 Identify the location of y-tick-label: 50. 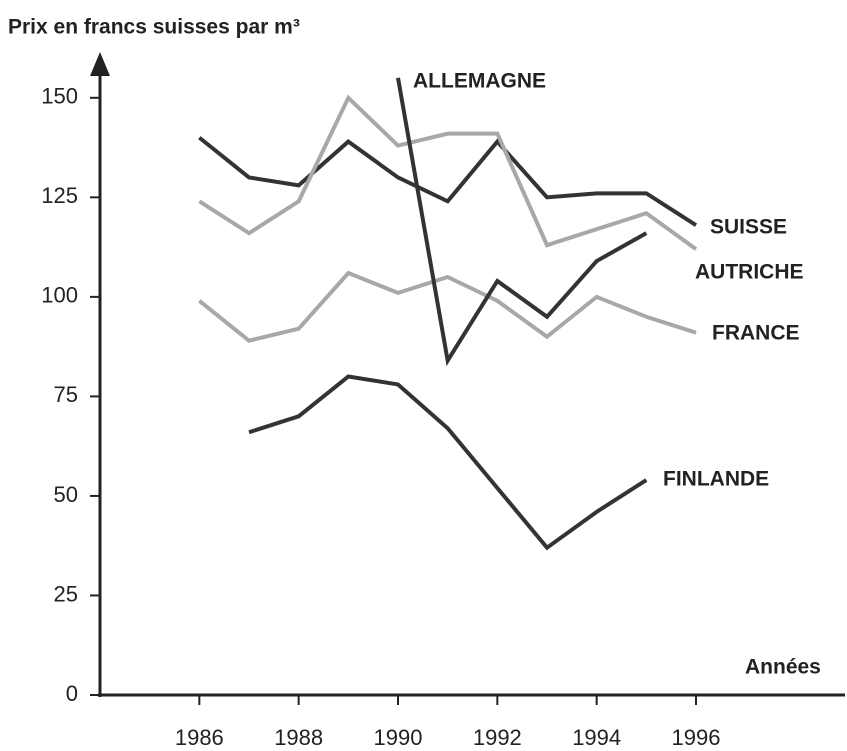
(66, 494).